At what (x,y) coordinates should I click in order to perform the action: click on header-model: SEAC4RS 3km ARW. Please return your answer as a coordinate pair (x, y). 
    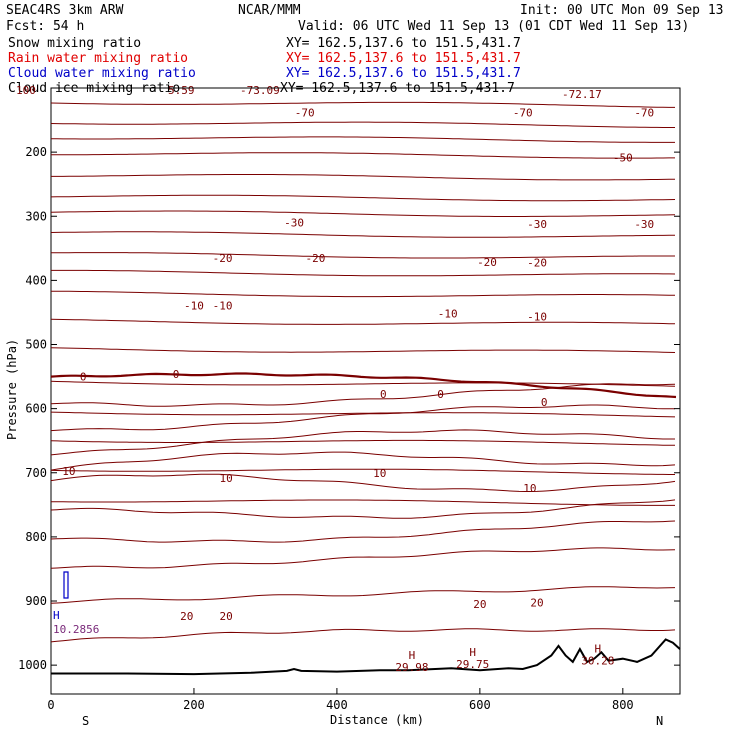
    Looking at the image, I should click on (65, 10).